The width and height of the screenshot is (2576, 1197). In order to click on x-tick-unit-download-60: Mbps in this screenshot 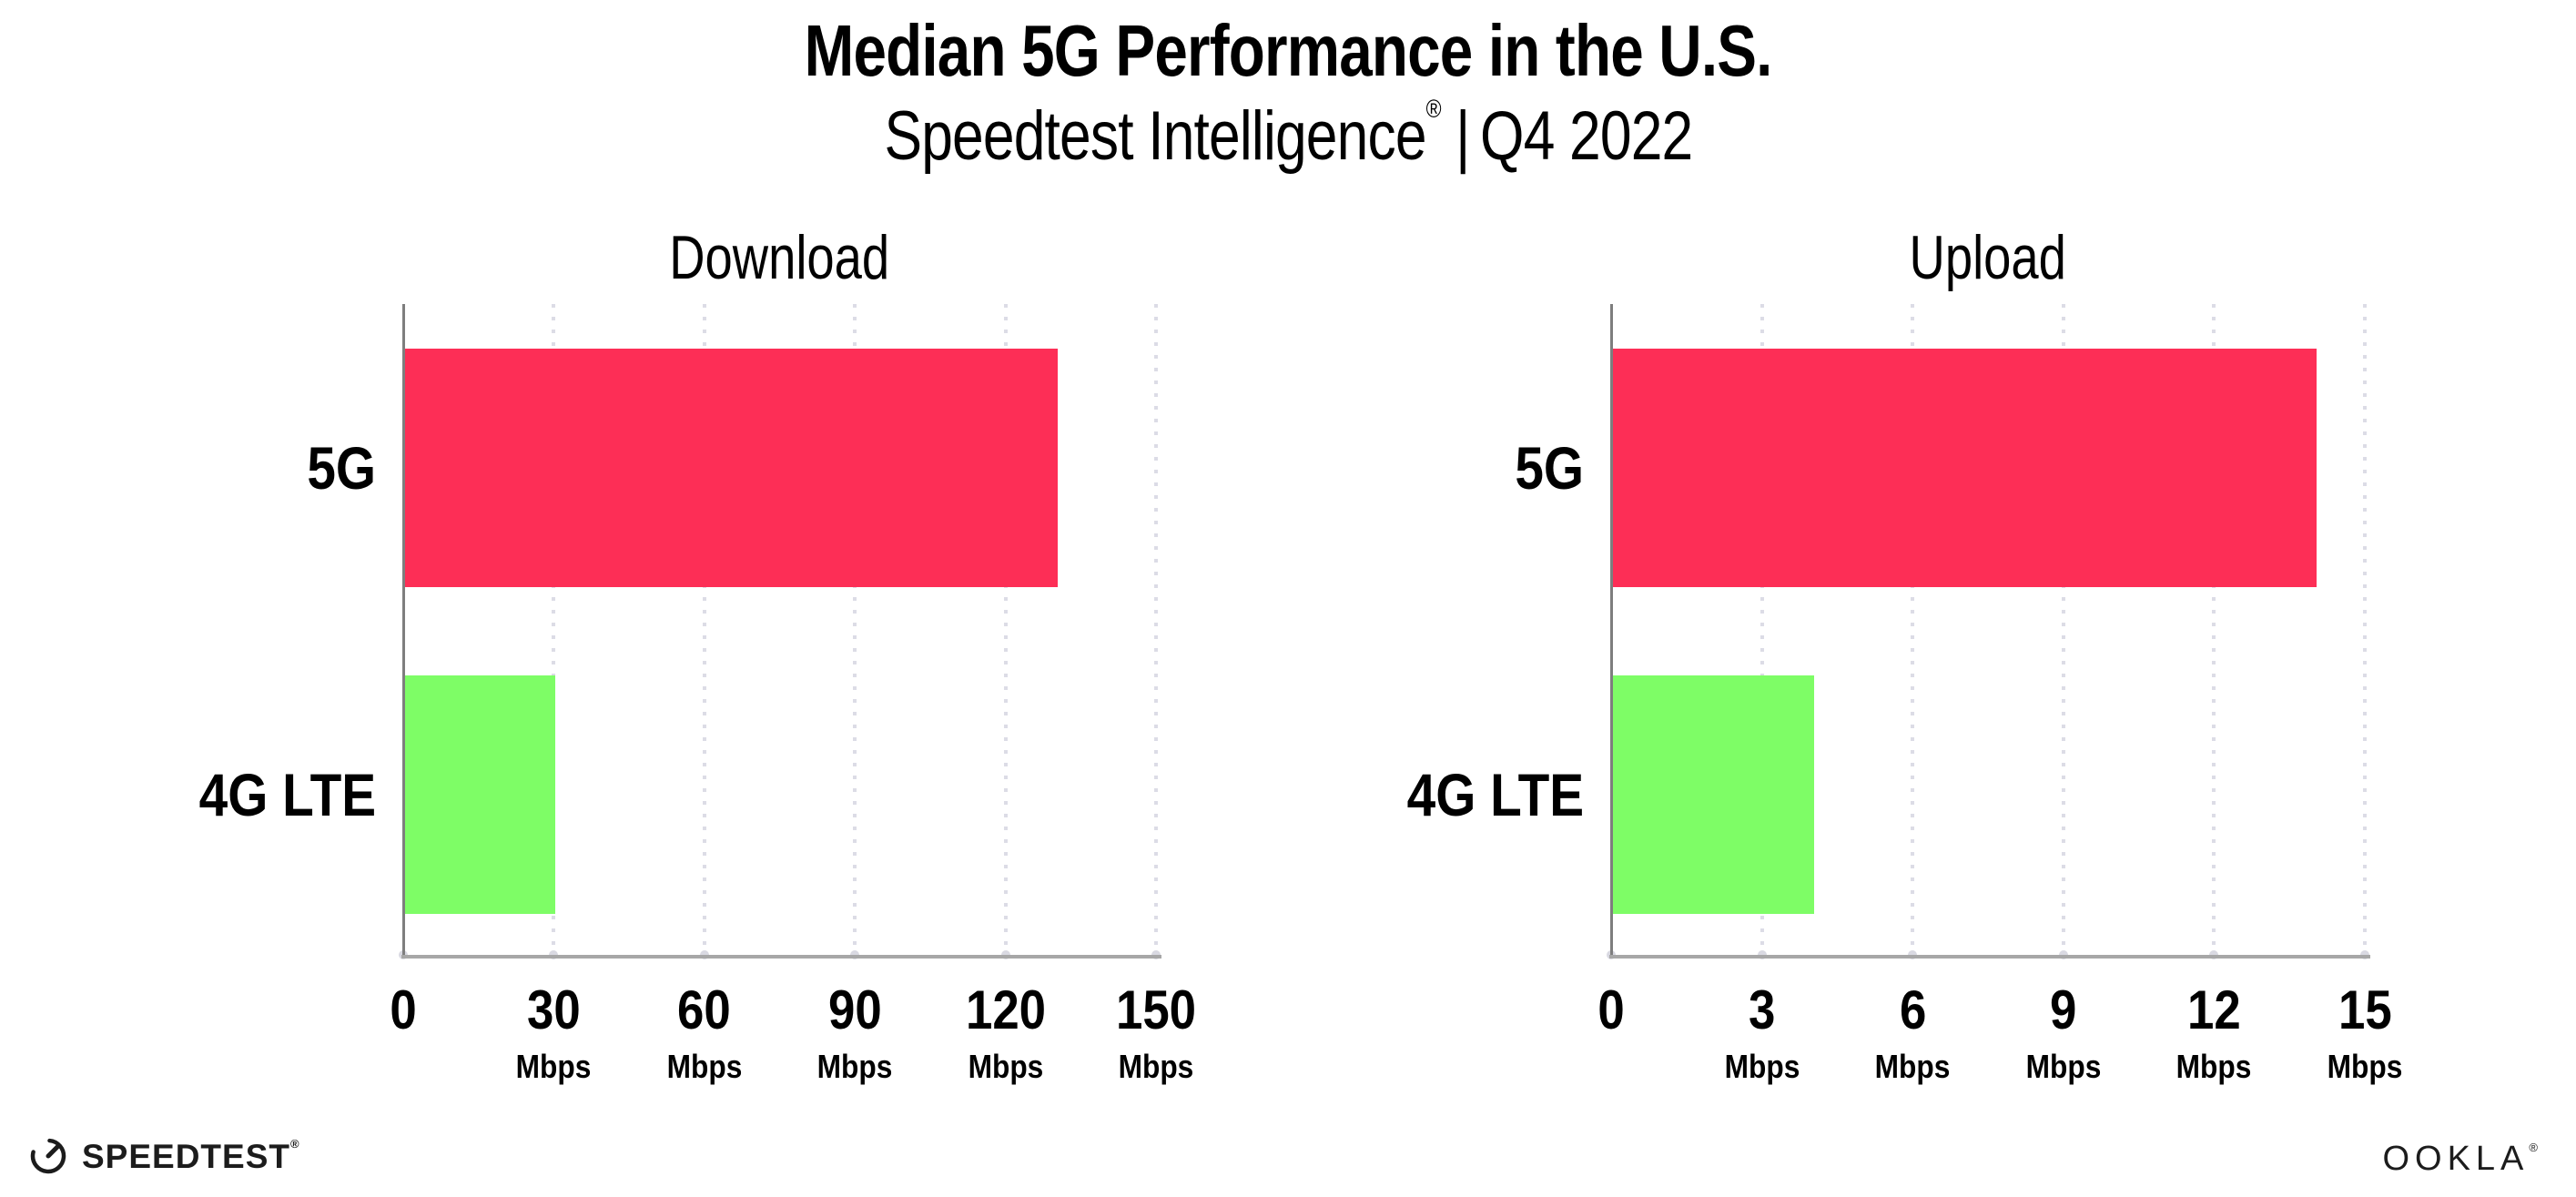, I will do `click(704, 1067)`.